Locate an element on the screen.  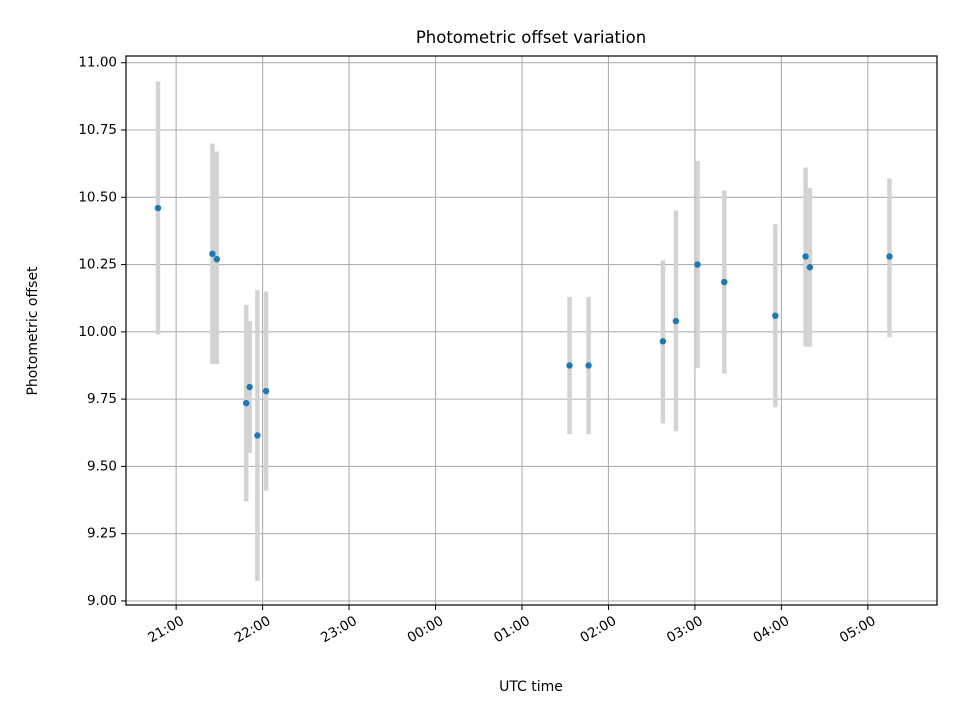
y-tick-label: 9.25 is located at coordinates (102, 534).